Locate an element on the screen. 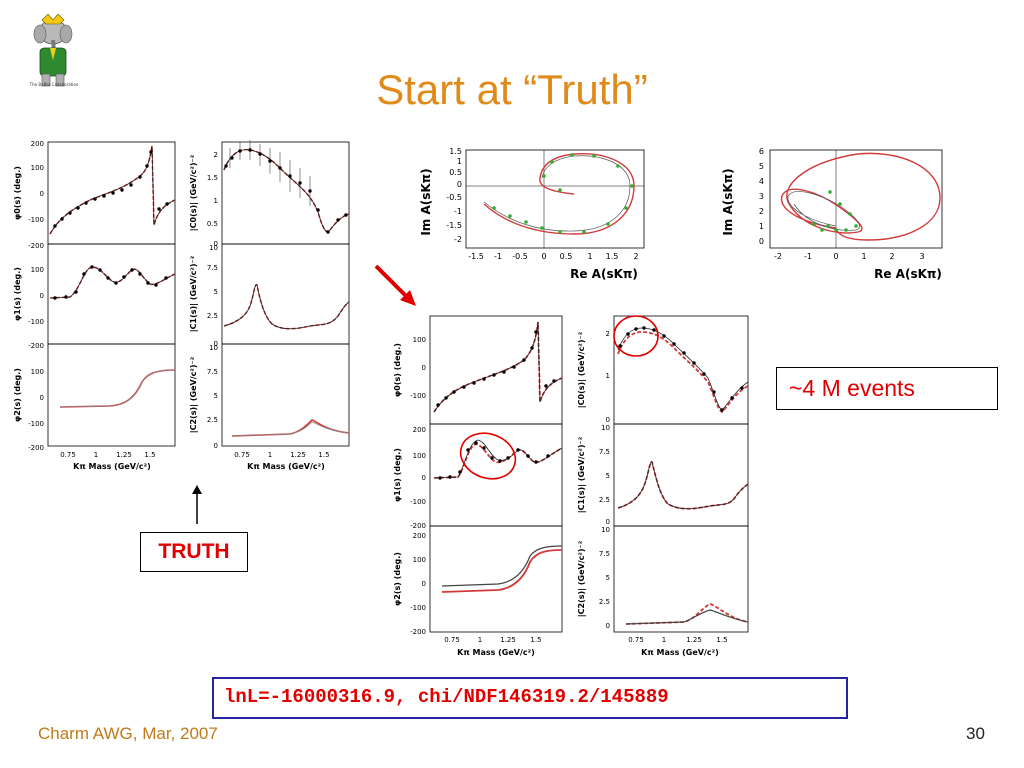  y-axis-label: Im A(sKπ) is located at coordinates (426, 201).